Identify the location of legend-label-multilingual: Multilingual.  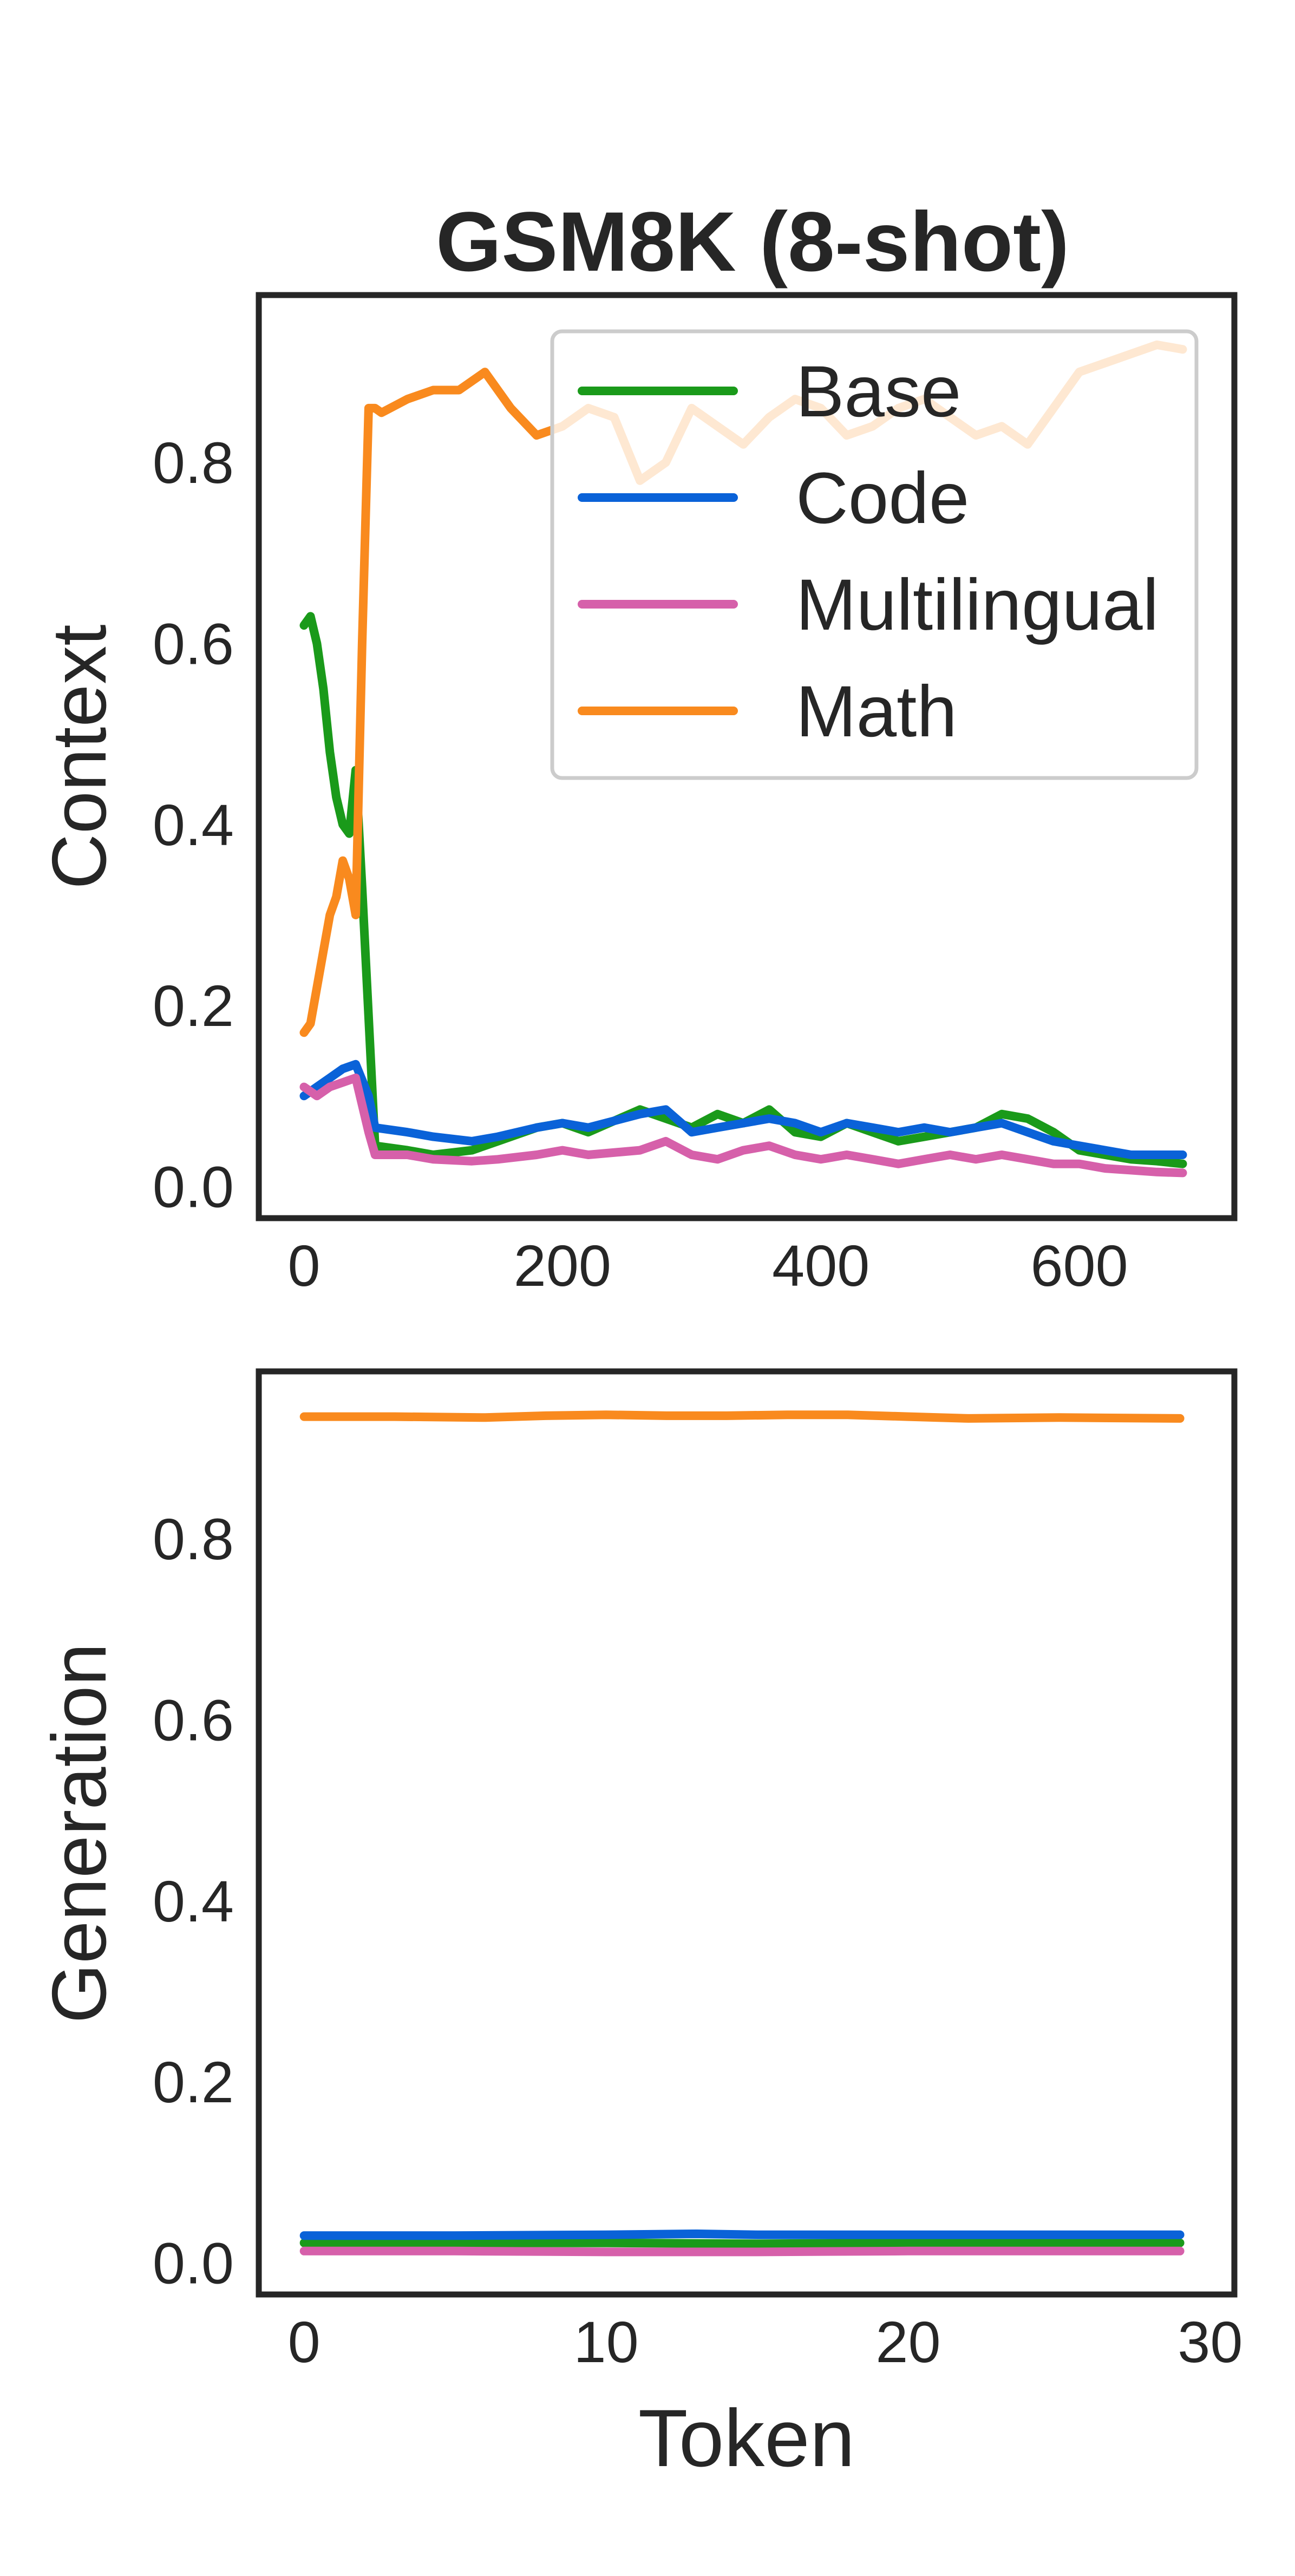
(977, 605).